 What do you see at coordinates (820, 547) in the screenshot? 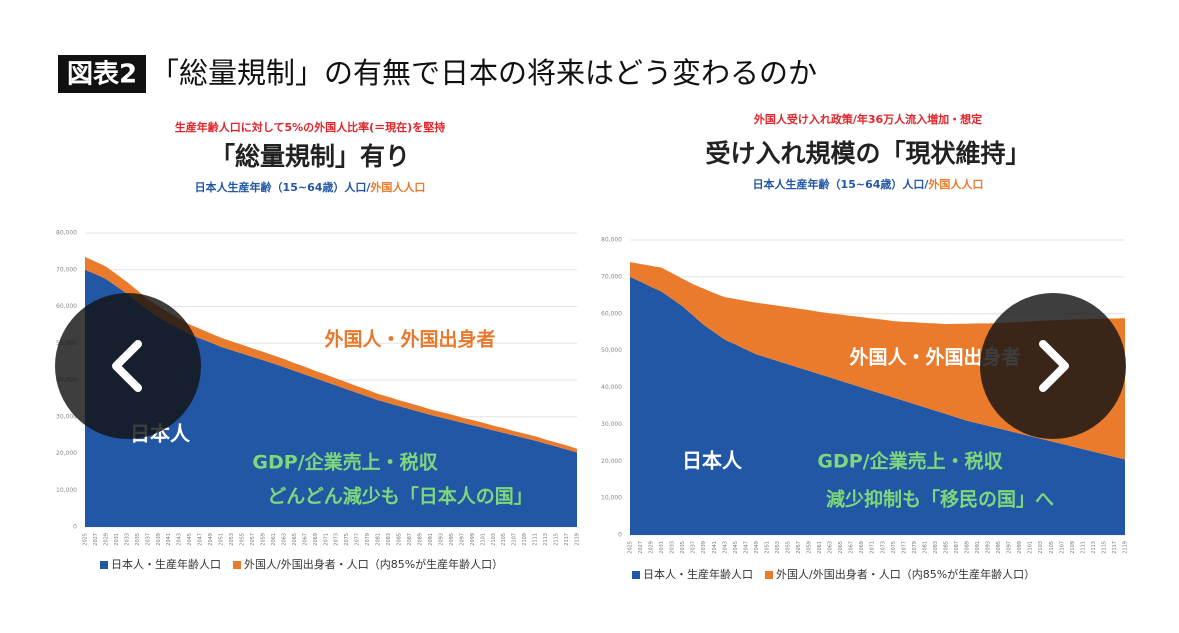
I see `x-tick-label: 2061` at bounding box center [820, 547].